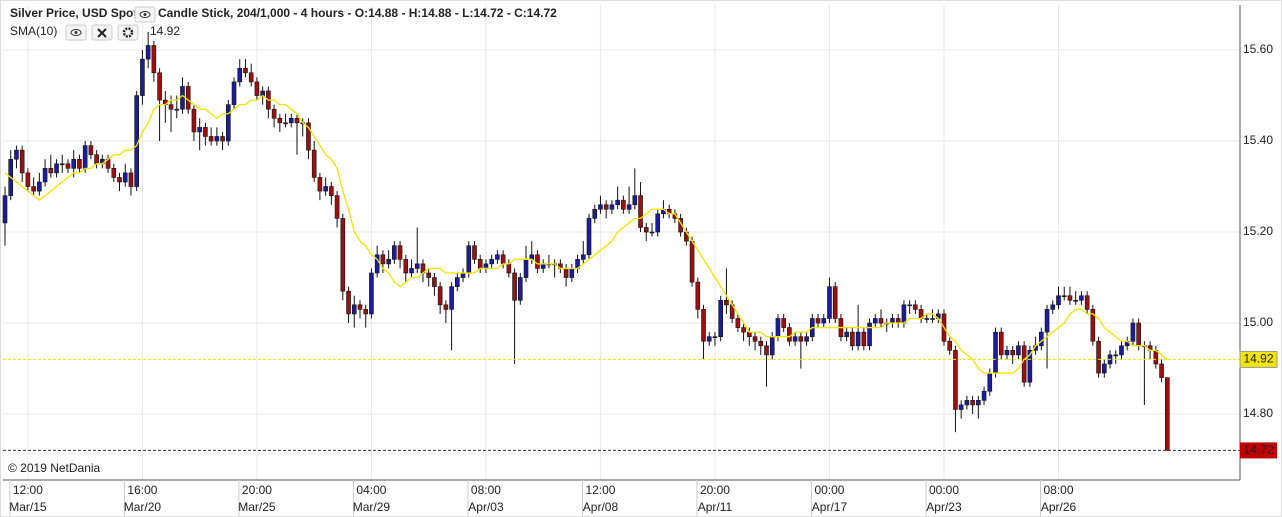 This screenshot has width=1282, height=517. What do you see at coordinates (1258, 140) in the screenshot?
I see `y-tick-label: 15.40` at bounding box center [1258, 140].